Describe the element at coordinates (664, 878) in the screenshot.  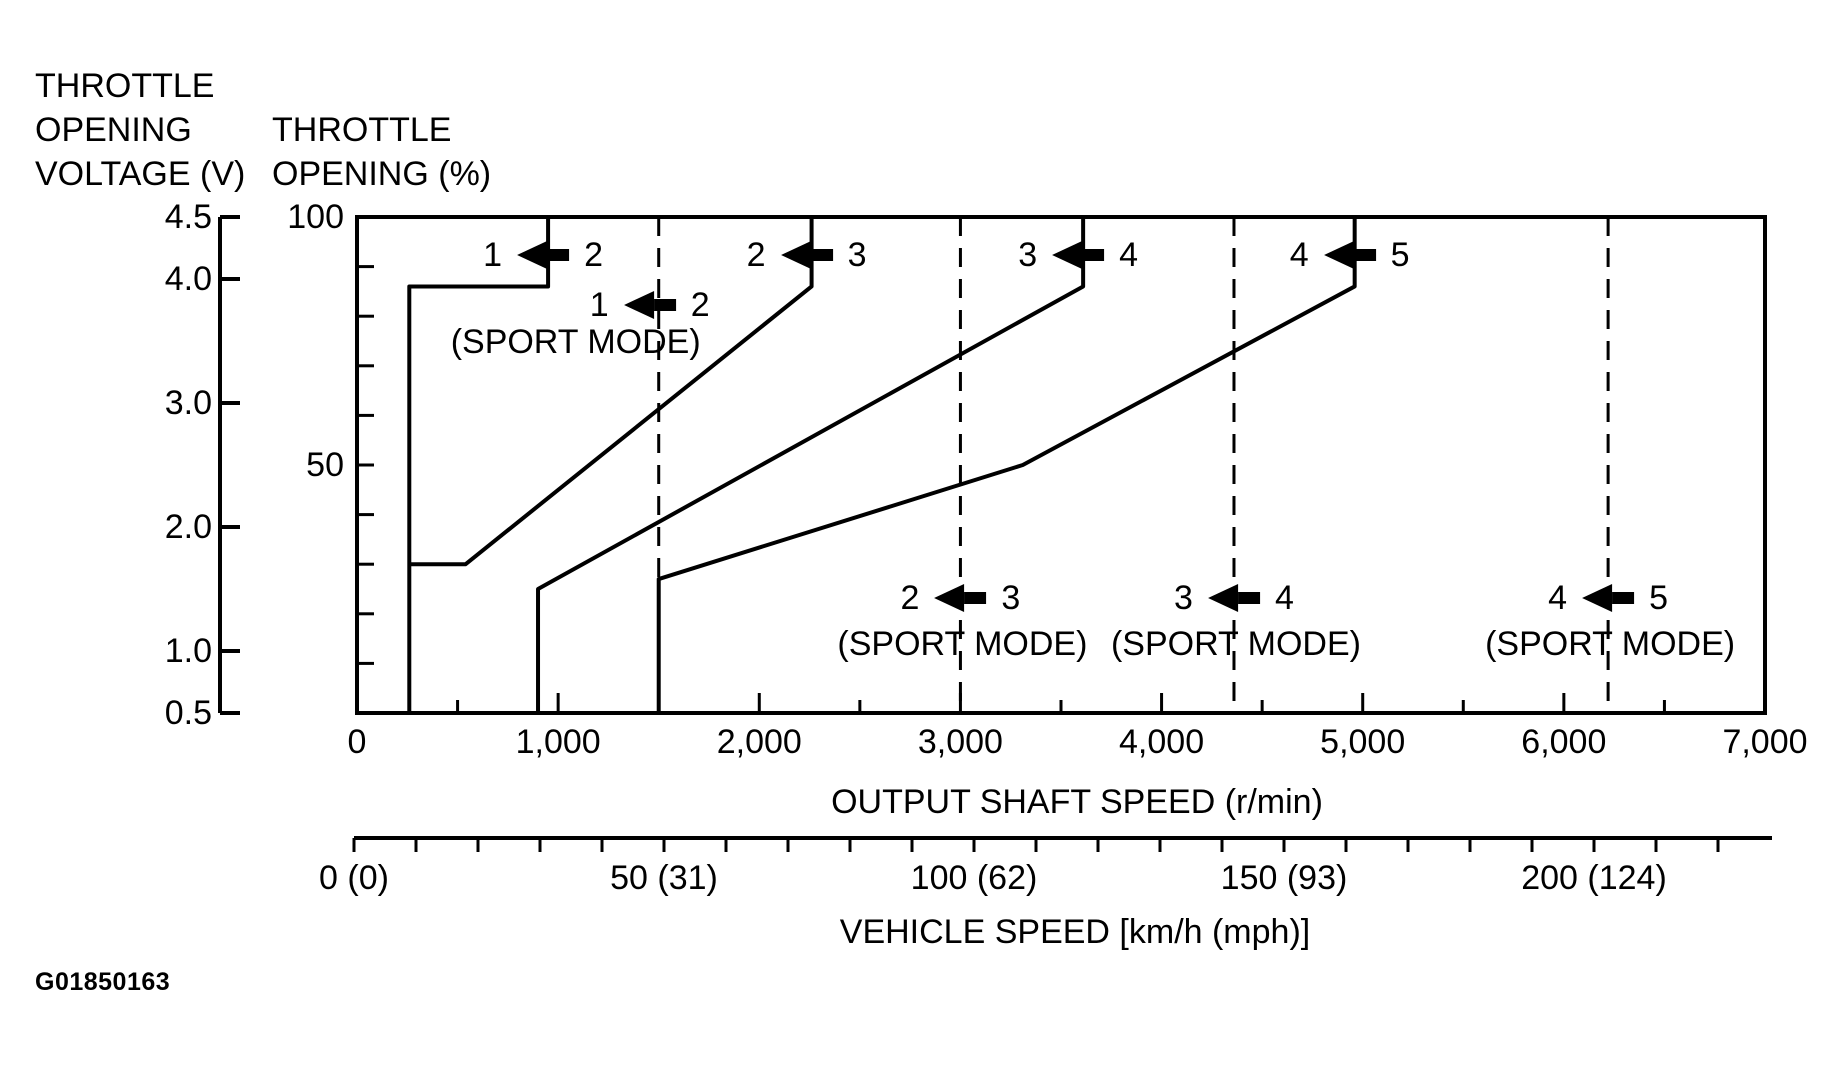
I see `vehicle-tick-label: 50 (31)` at that location.